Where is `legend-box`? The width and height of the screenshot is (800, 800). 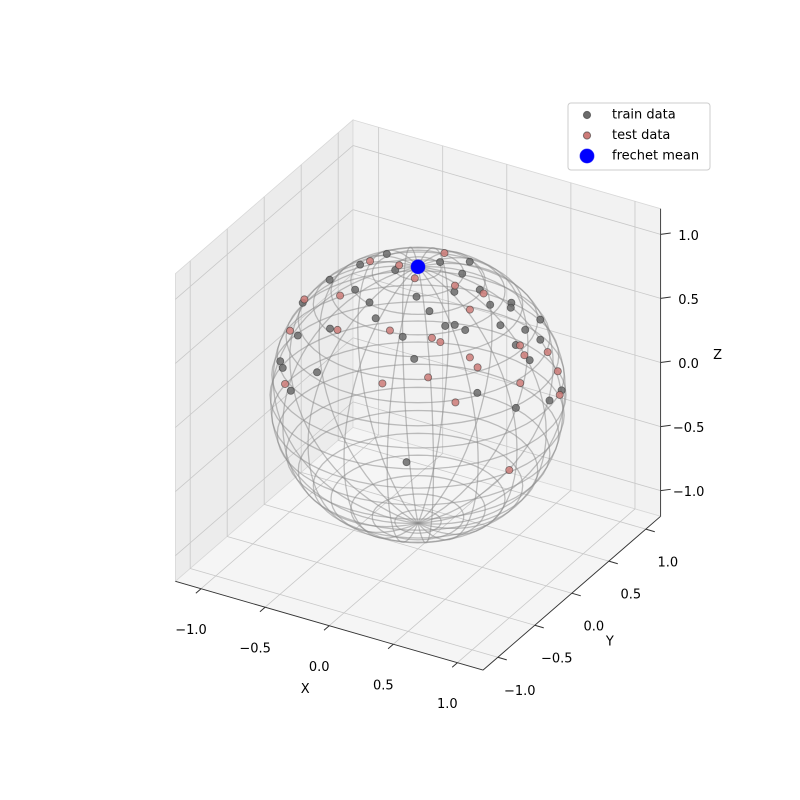 legend-box is located at coordinates (639, 136).